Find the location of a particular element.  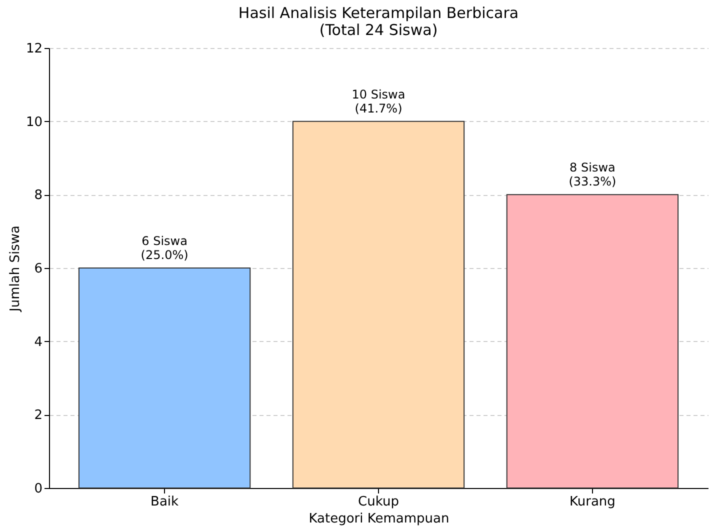

data-label: 10 Siswa (41.7%) is located at coordinates (379, 101).